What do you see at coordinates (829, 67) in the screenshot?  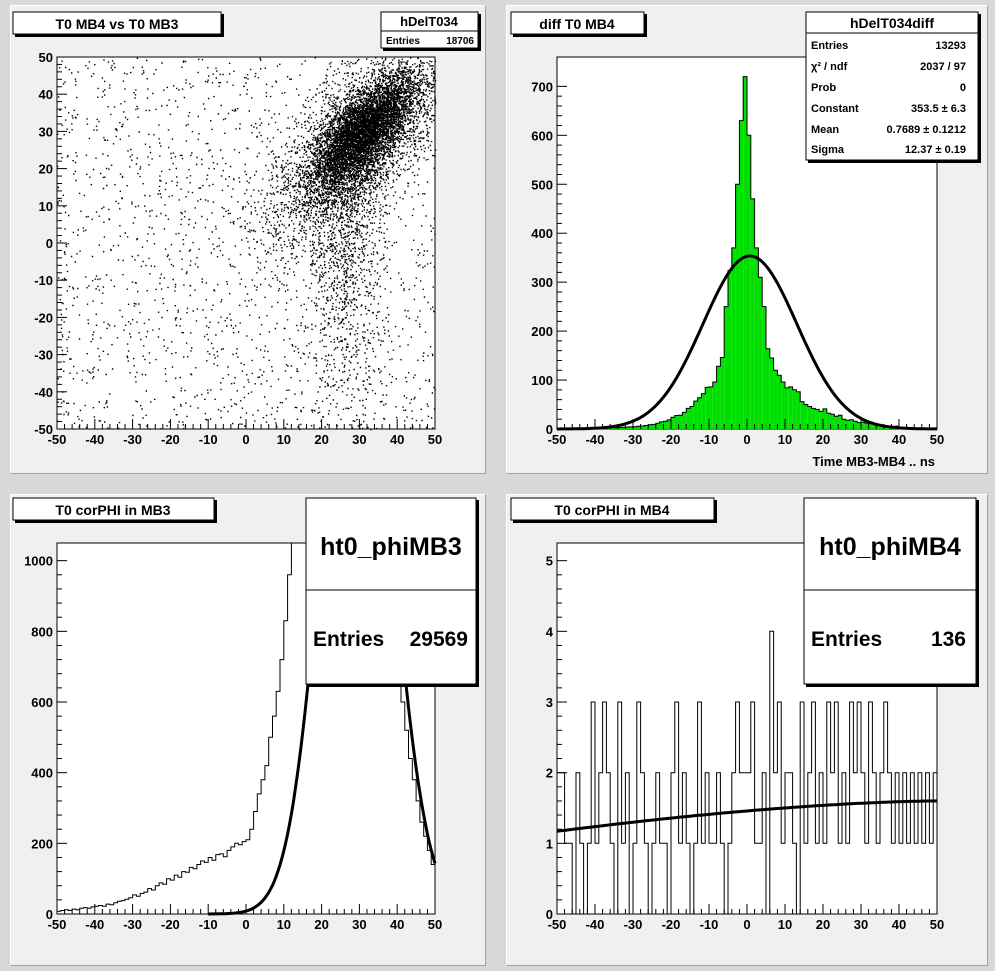 I see `stats-label: χ² / ndf` at bounding box center [829, 67].